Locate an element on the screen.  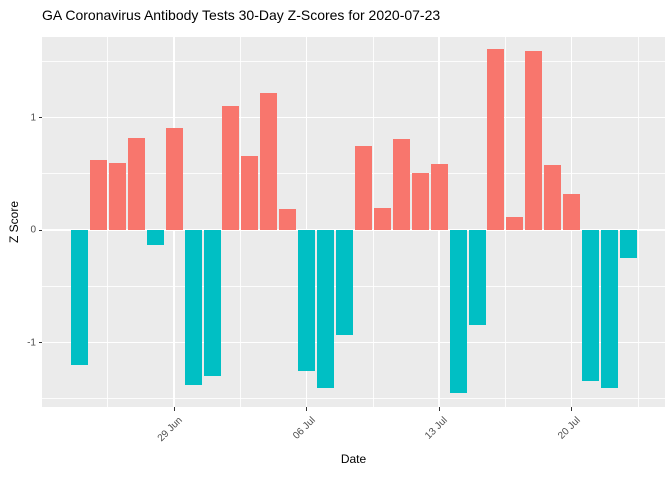
y-tick-label: -1 is located at coordinates (31, 342).